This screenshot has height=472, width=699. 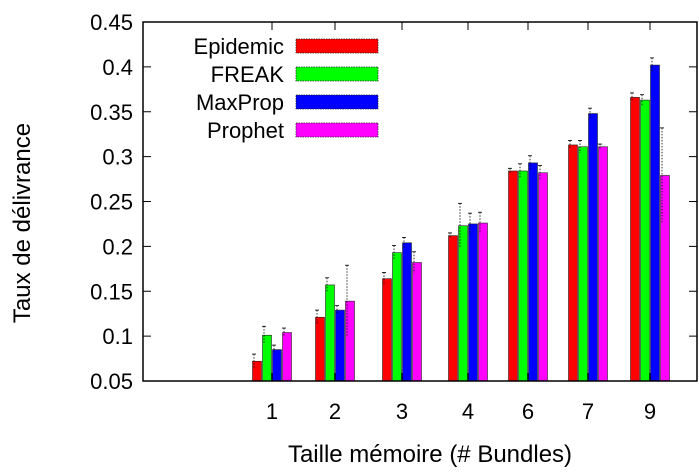 What do you see at coordinates (111, 22) in the screenshot?
I see `y-tick-label: 0.45` at bounding box center [111, 22].